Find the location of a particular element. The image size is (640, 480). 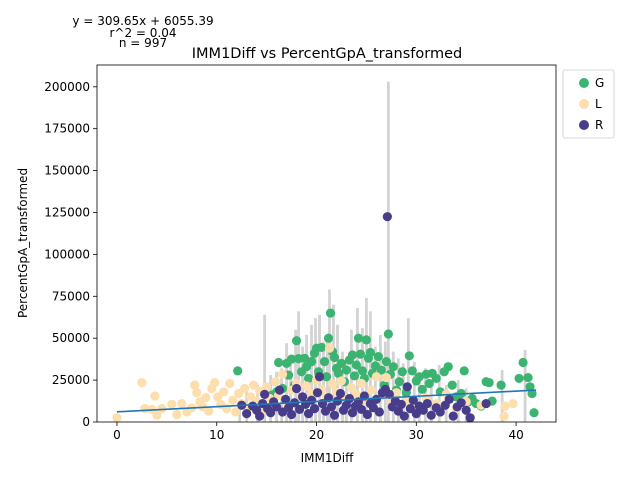

regression-line is located at coordinates (326, 401).